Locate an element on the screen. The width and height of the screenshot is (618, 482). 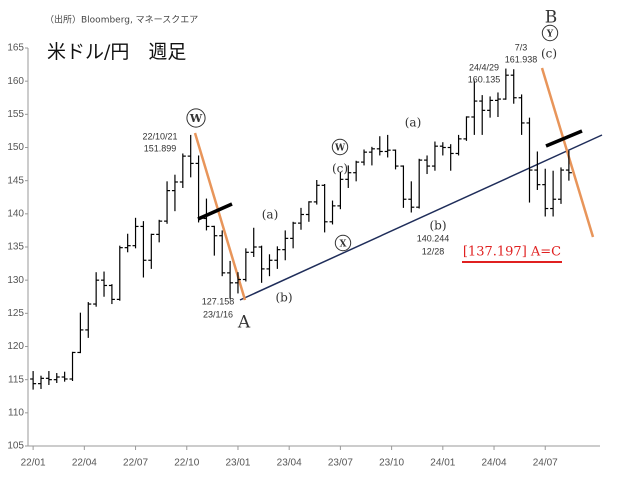
y-tick-label: 110 is located at coordinates (16, 412).